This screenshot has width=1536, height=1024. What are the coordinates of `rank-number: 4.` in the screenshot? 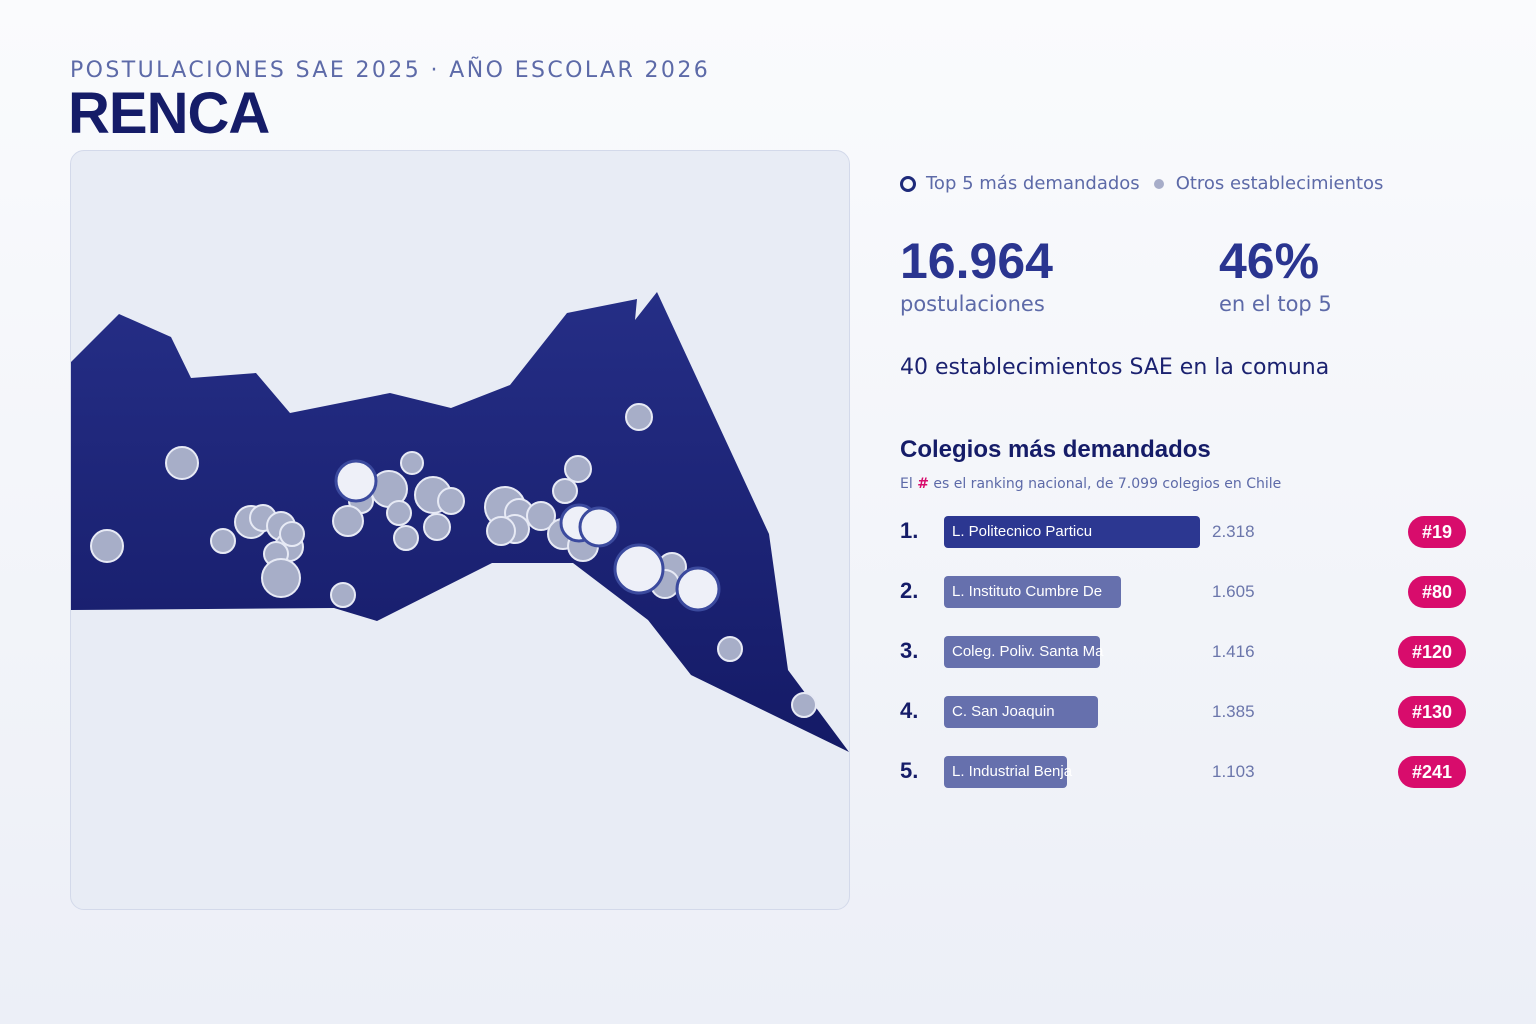 It's located at (909, 710).